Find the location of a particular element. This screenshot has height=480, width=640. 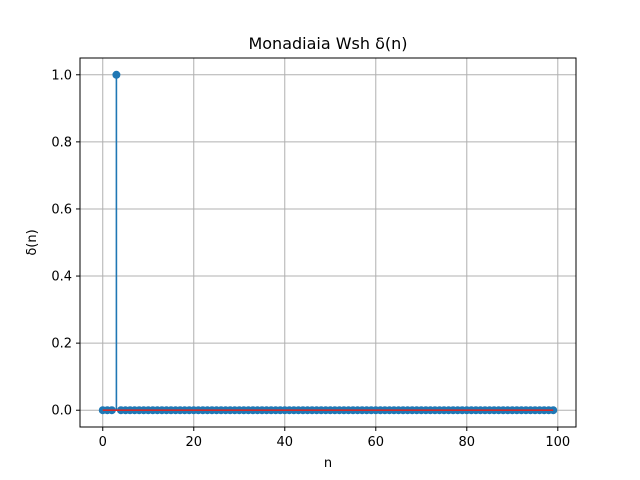

x-tick-label: 80 is located at coordinates (467, 442).